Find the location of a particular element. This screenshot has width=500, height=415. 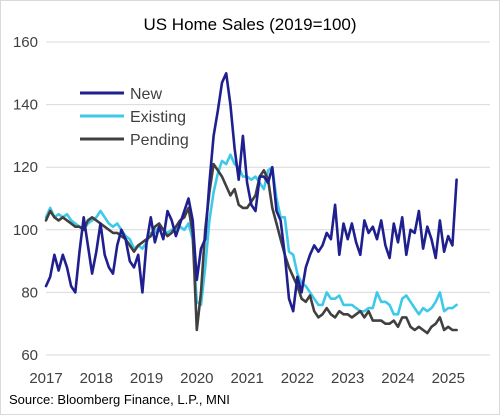

y-axis-ticks: 60 80 100 120 140 160 is located at coordinates (25, 199).